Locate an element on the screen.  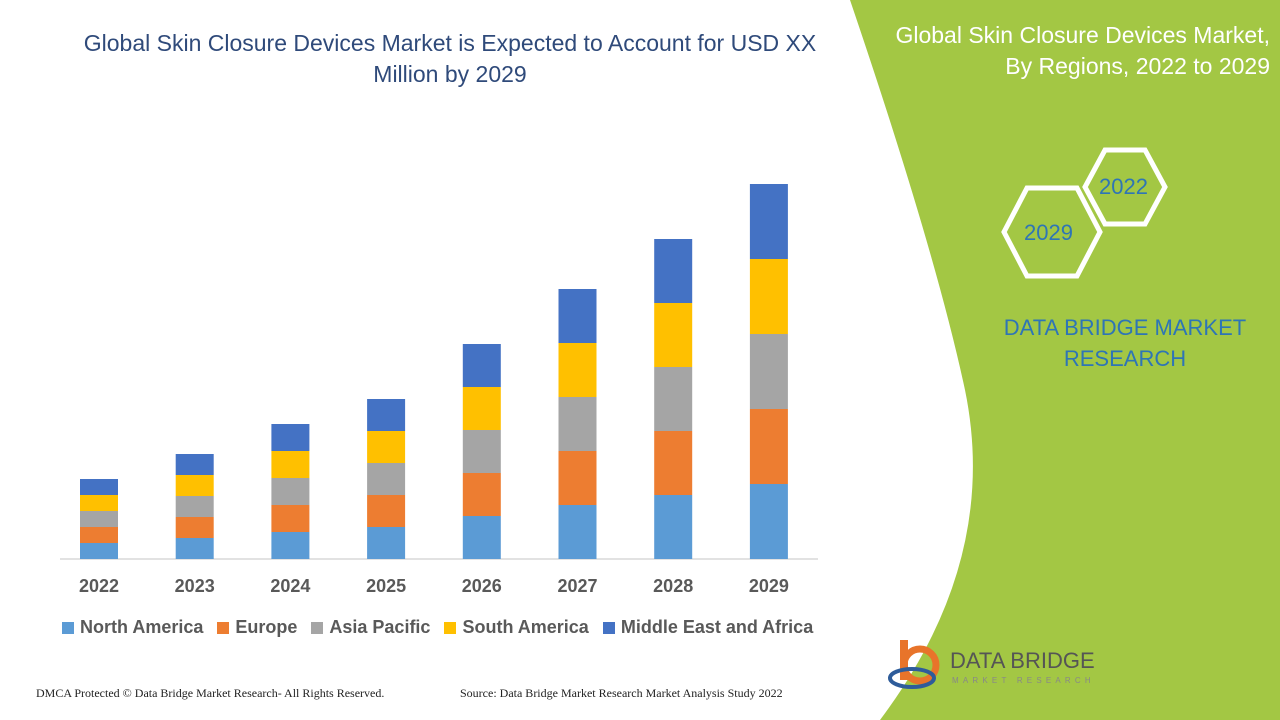
legend-item: Asia Pacific is located at coordinates (370, 627).